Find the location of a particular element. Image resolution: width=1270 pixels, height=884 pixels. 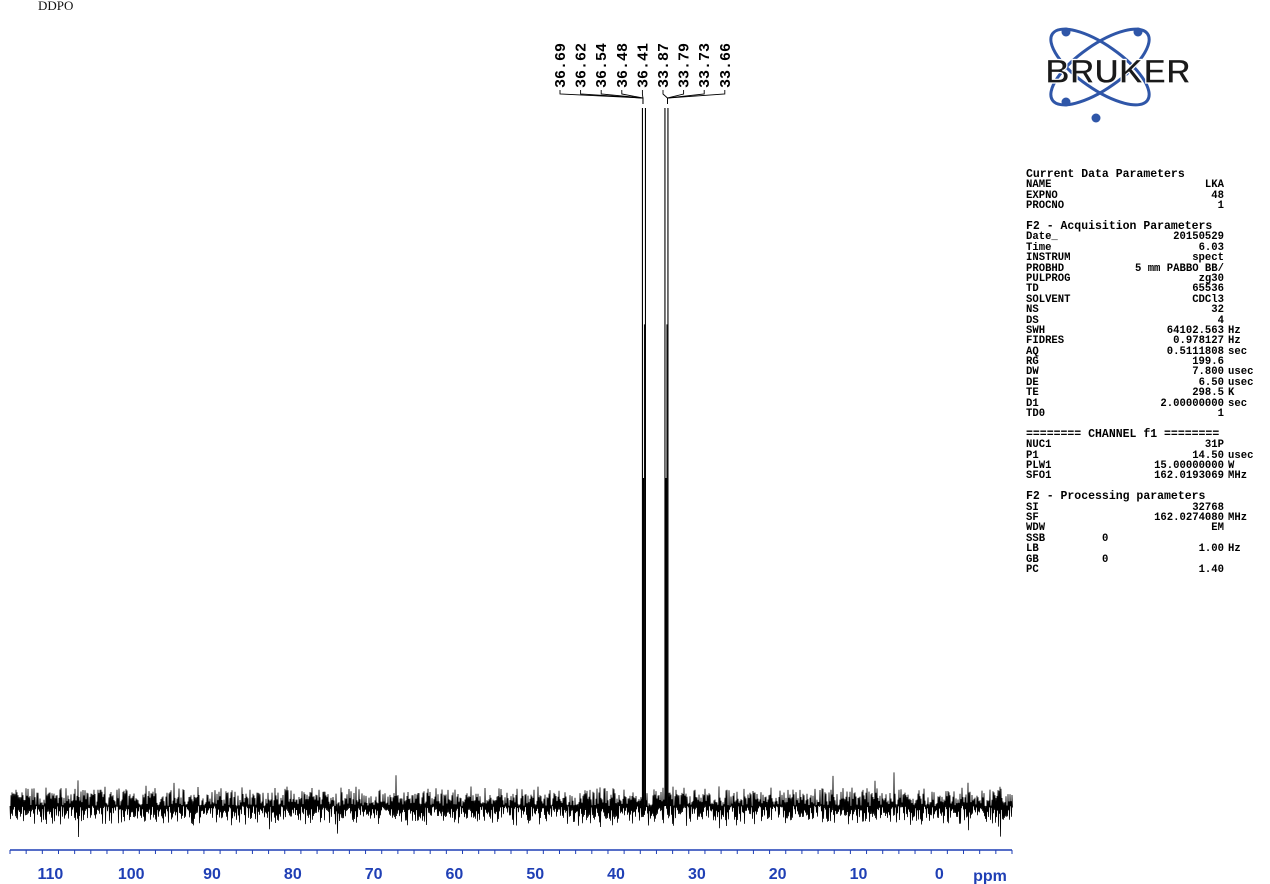

param-value: 7.800 is located at coordinates (1208, 372).